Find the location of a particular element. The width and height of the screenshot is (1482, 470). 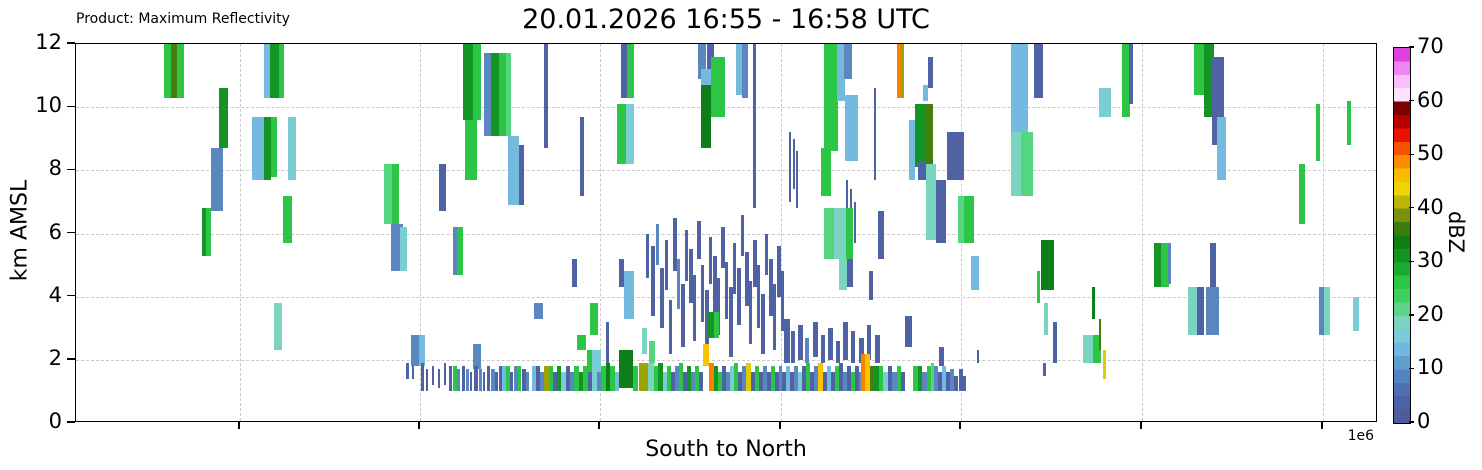

chart-title: 20.01.2026 16:55 - 16:58 UTC is located at coordinates (726, 19).